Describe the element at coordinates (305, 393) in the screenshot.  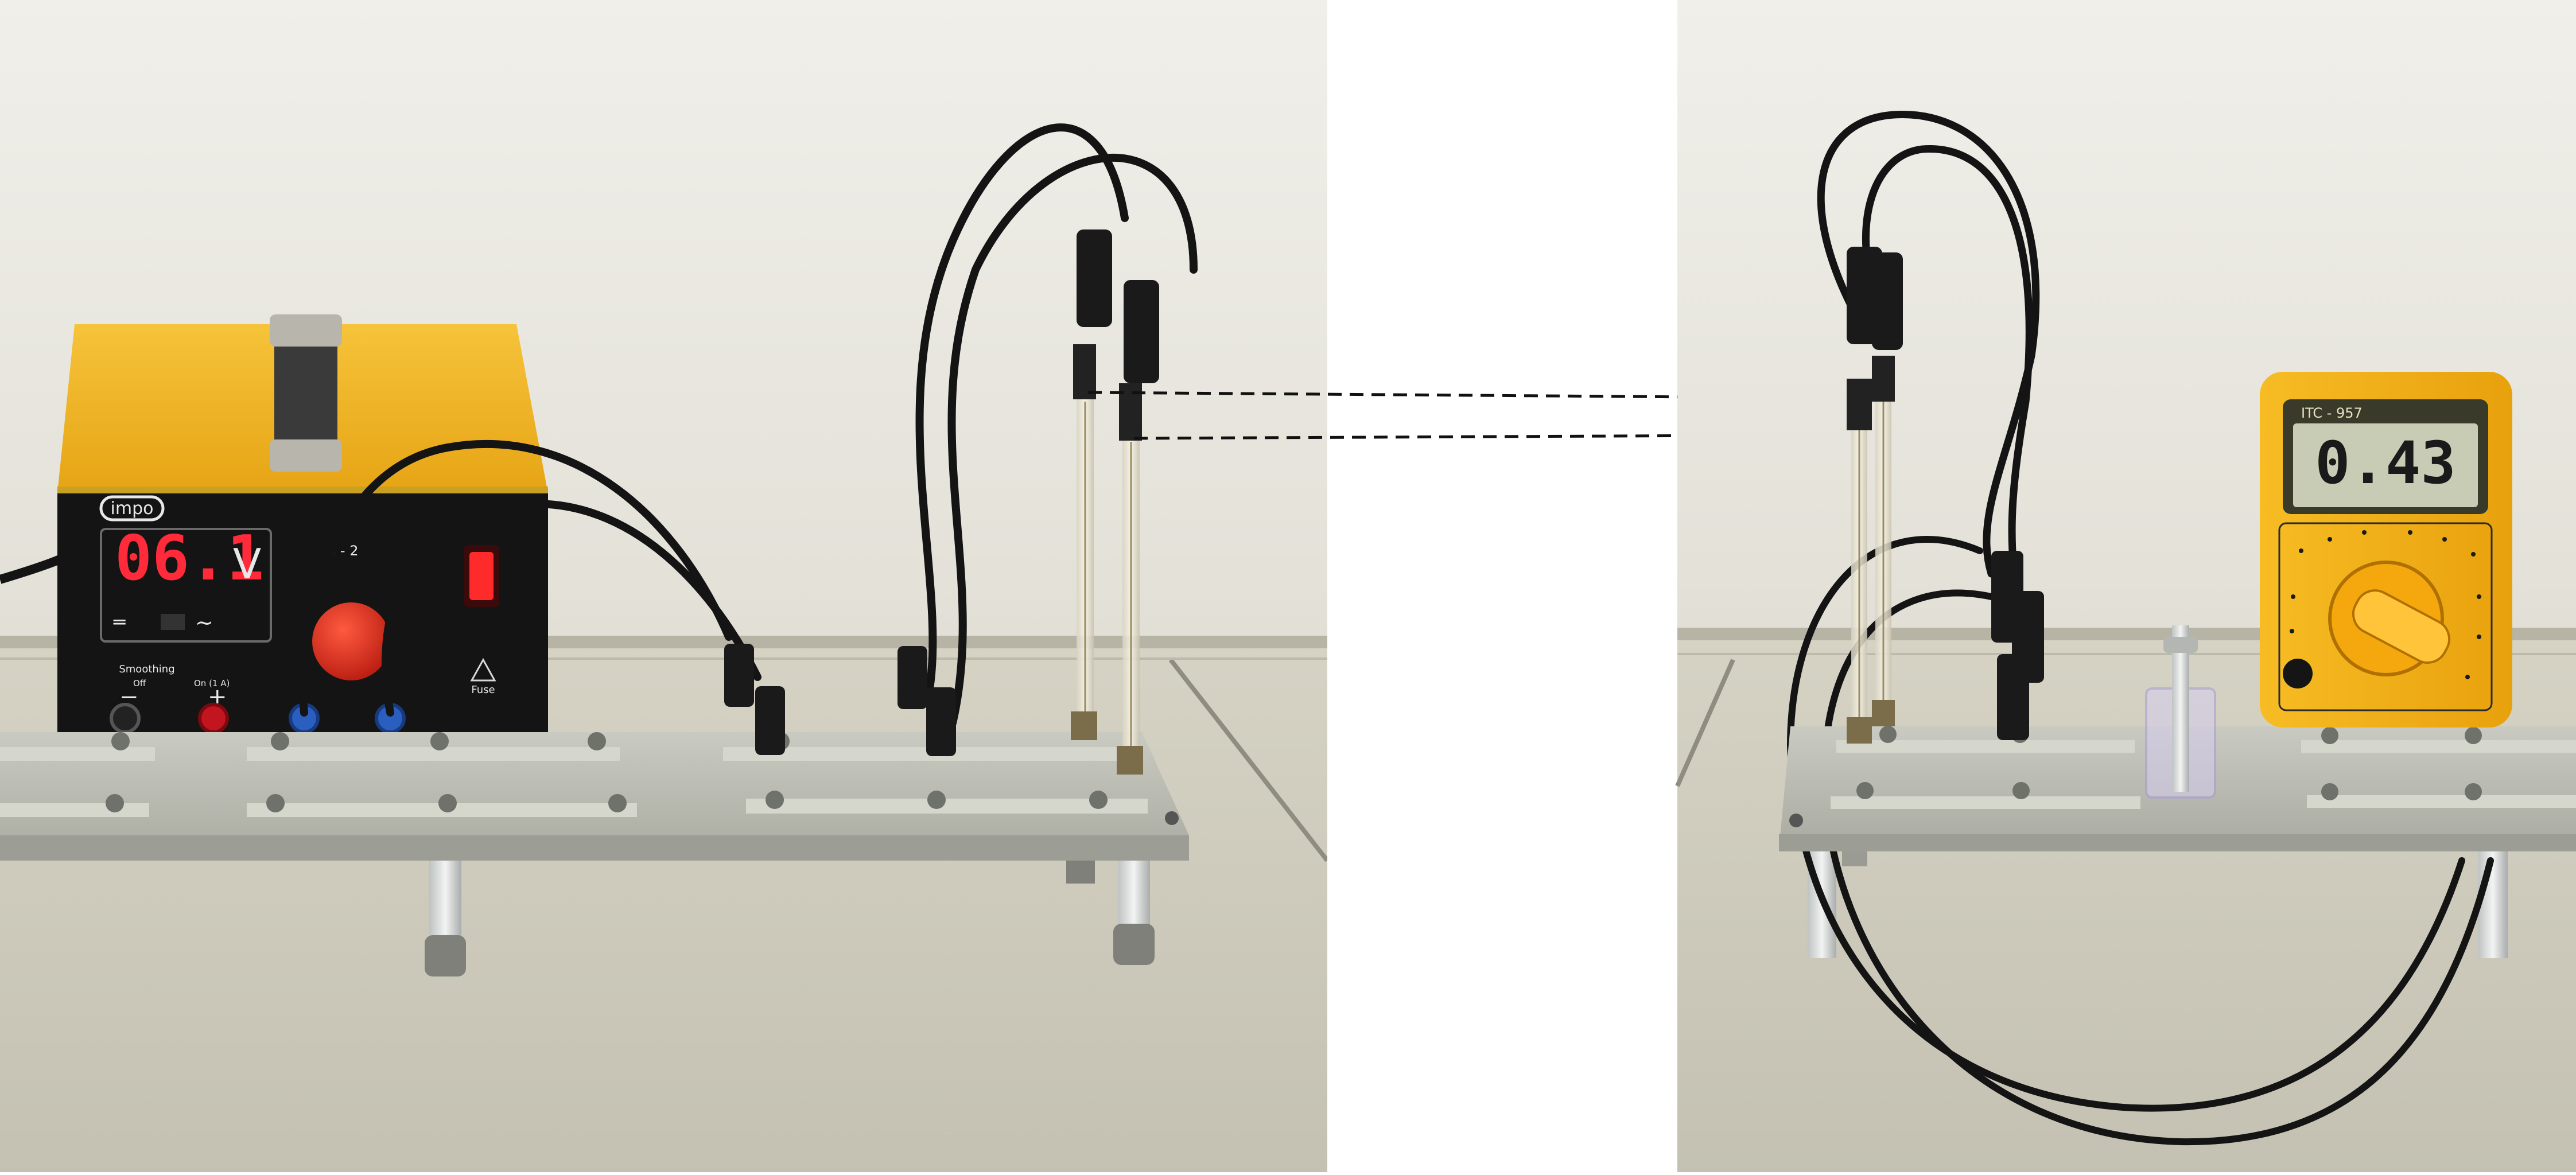
I see `carry-handle` at that location.